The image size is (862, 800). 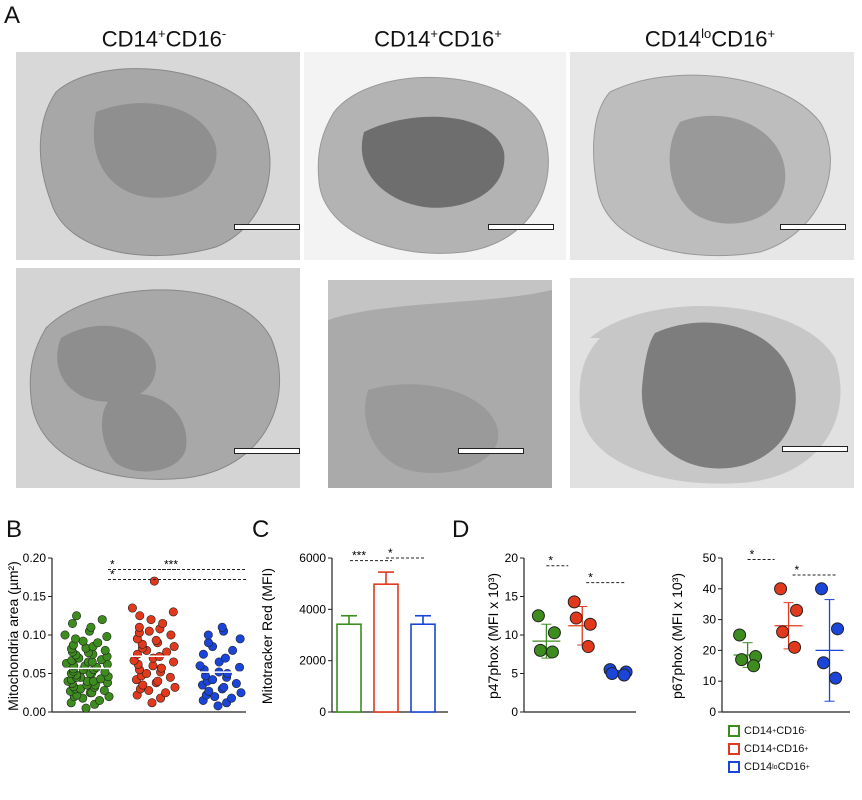 What do you see at coordinates (710, 681) in the screenshot?
I see `chart-d2-y-tick-label: 10` at bounding box center [710, 681].